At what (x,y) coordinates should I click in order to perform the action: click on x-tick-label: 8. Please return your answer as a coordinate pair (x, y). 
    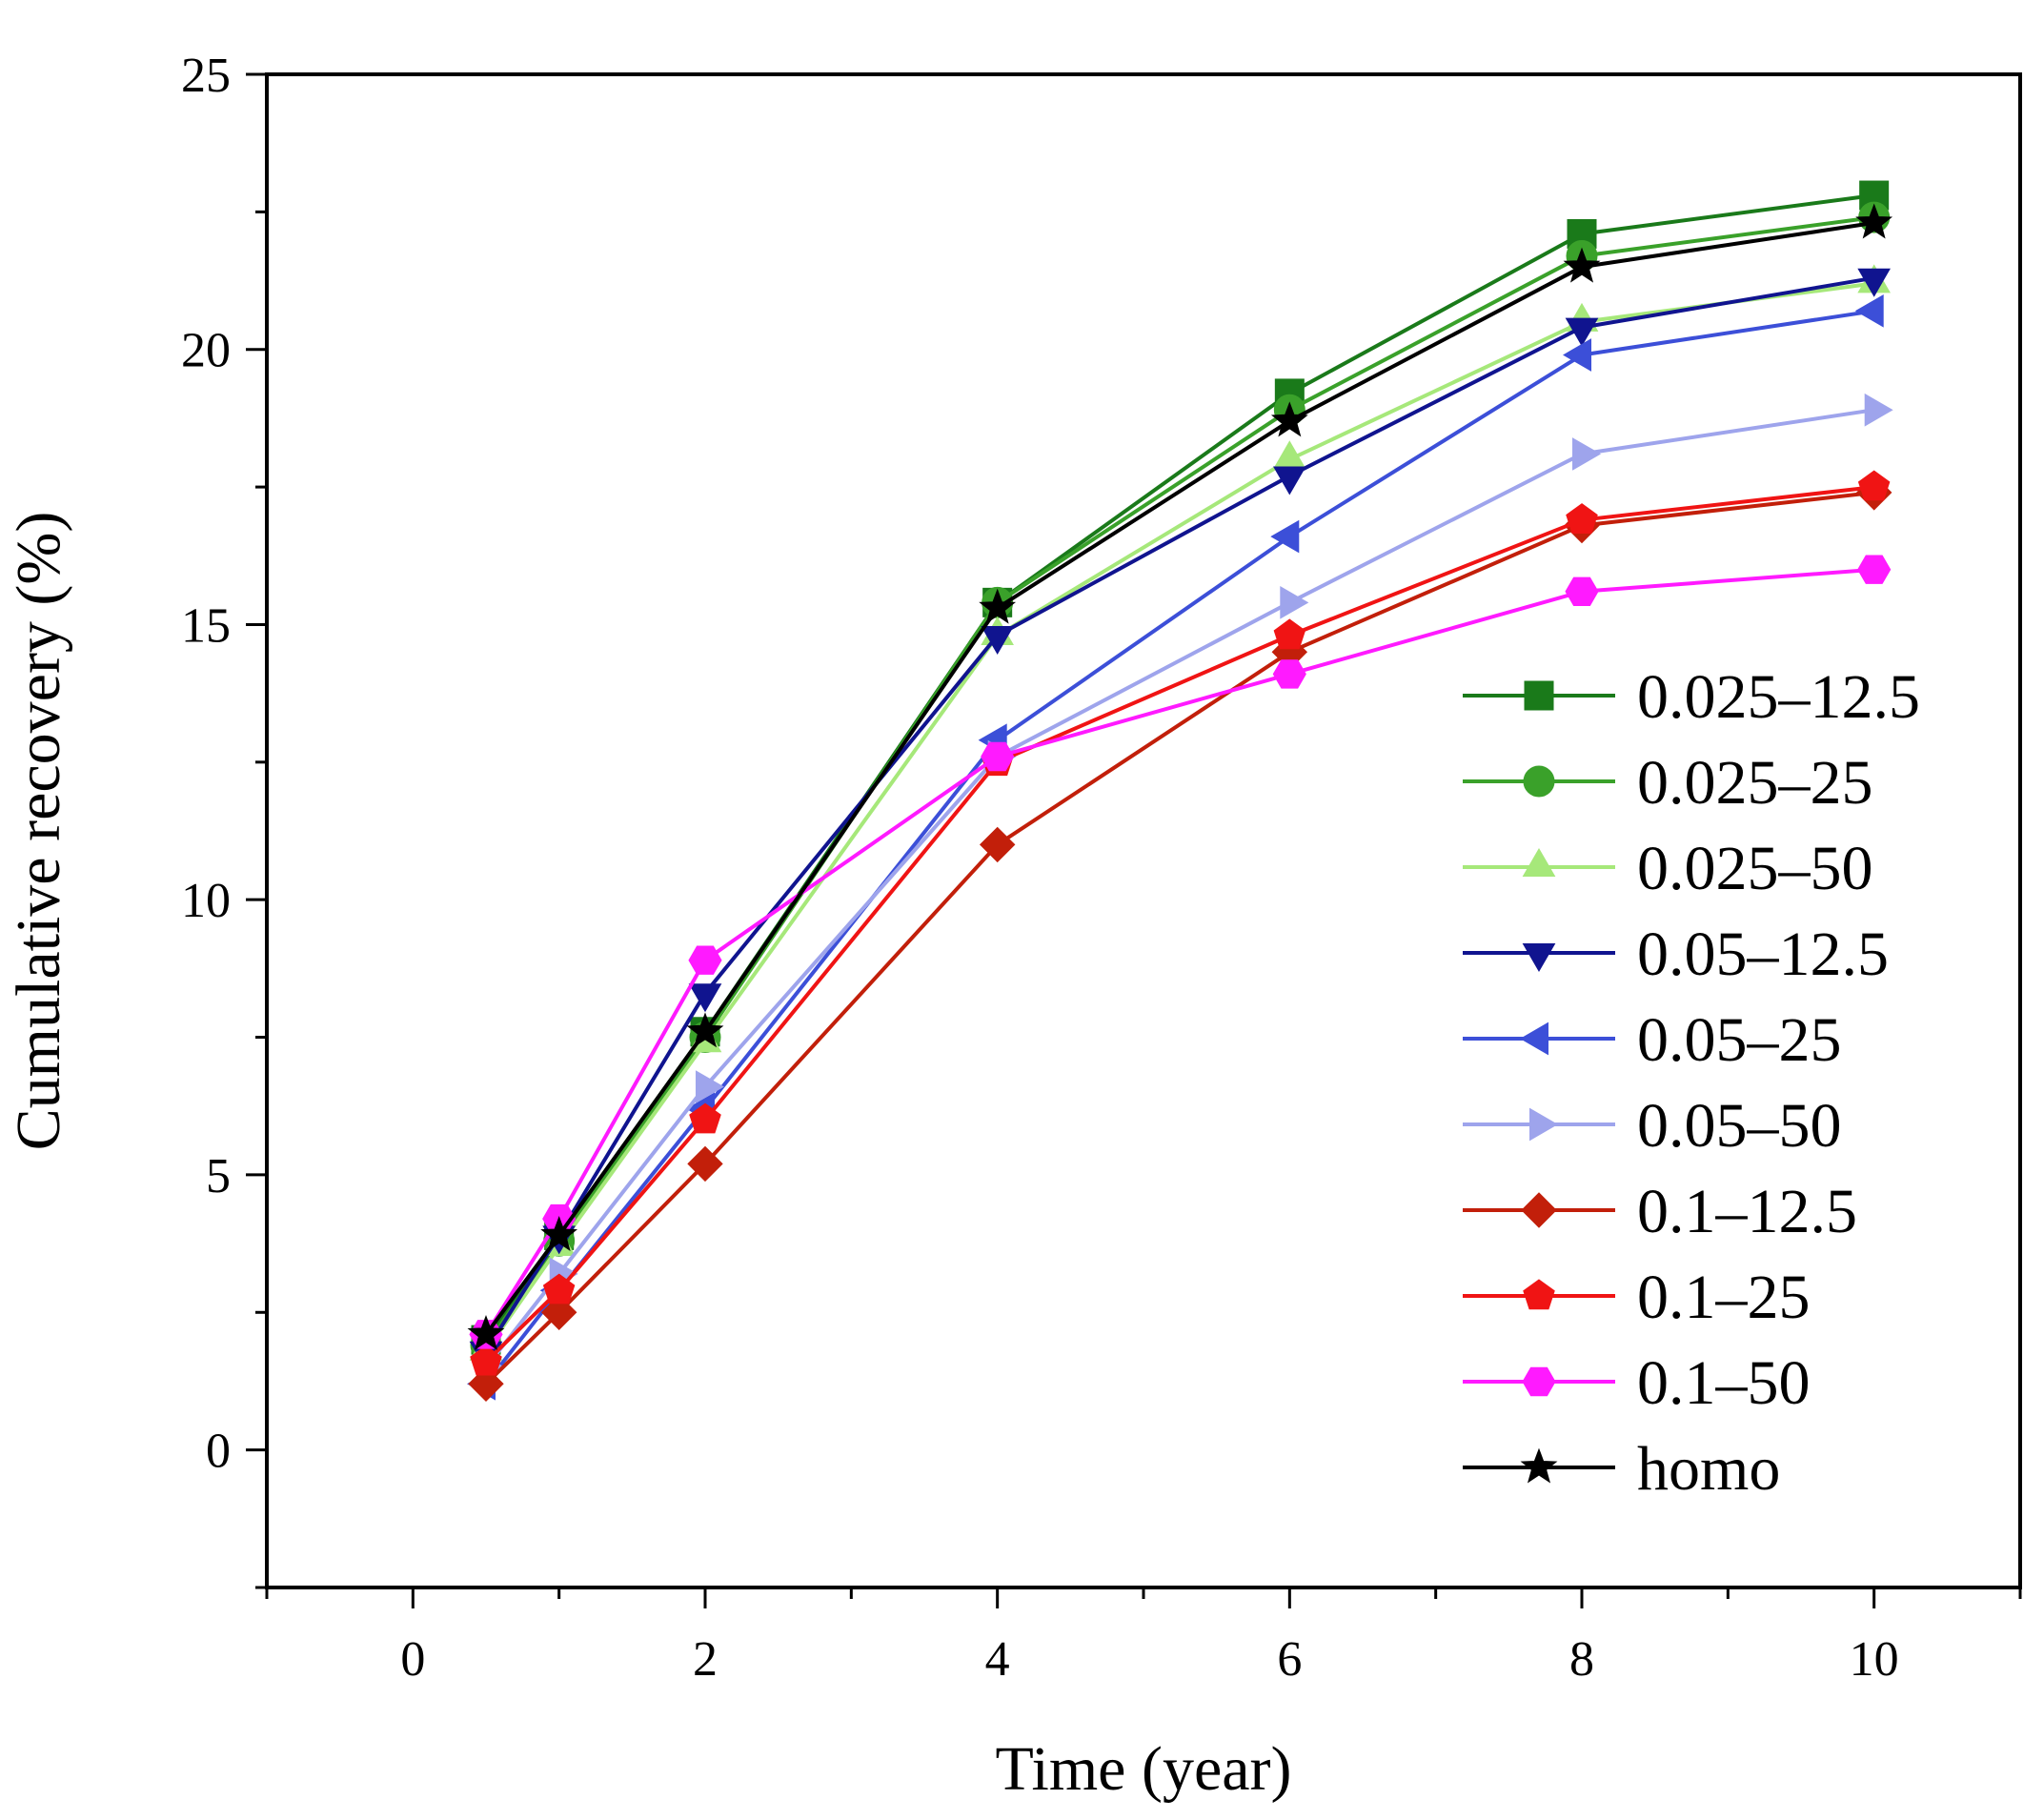
    Looking at the image, I should click on (1581, 1659).